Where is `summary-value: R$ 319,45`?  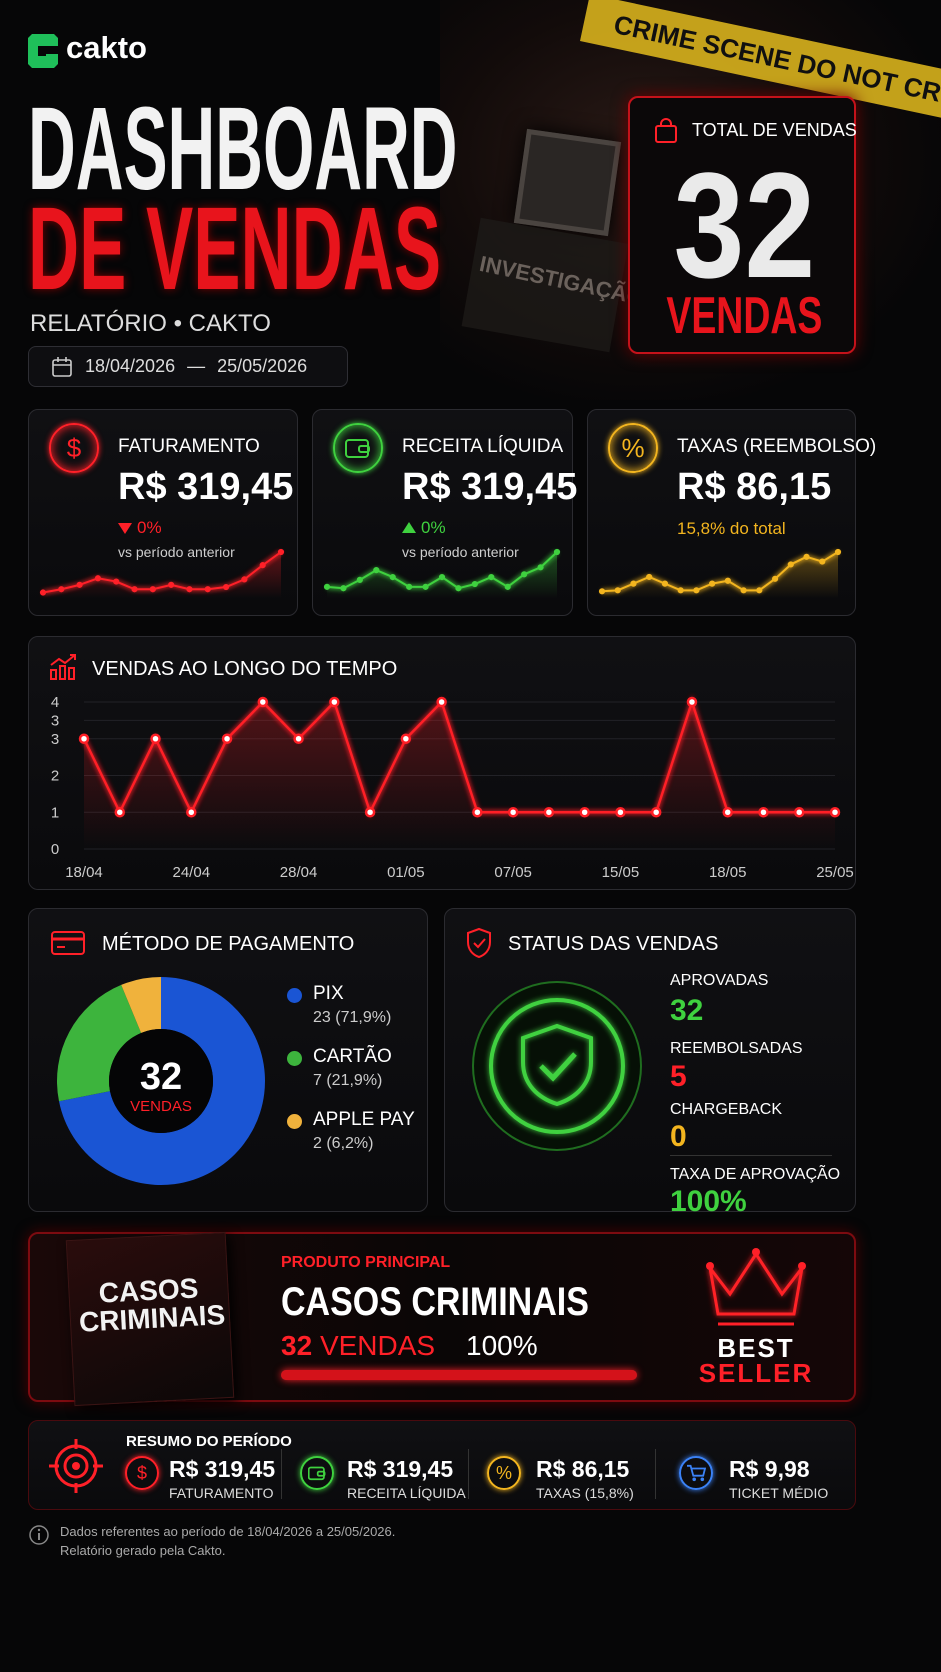
summary-value: R$ 319,45 is located at coordinates (222, 1469).